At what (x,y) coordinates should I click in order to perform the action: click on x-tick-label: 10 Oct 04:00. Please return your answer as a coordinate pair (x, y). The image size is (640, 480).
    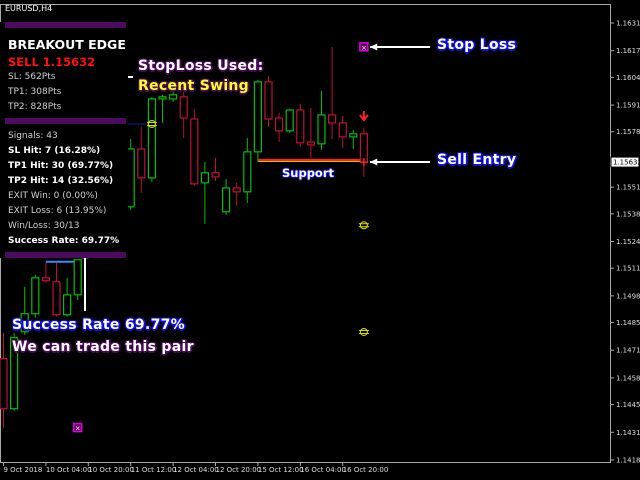
    Looking at the image, I should click on (69, 470).